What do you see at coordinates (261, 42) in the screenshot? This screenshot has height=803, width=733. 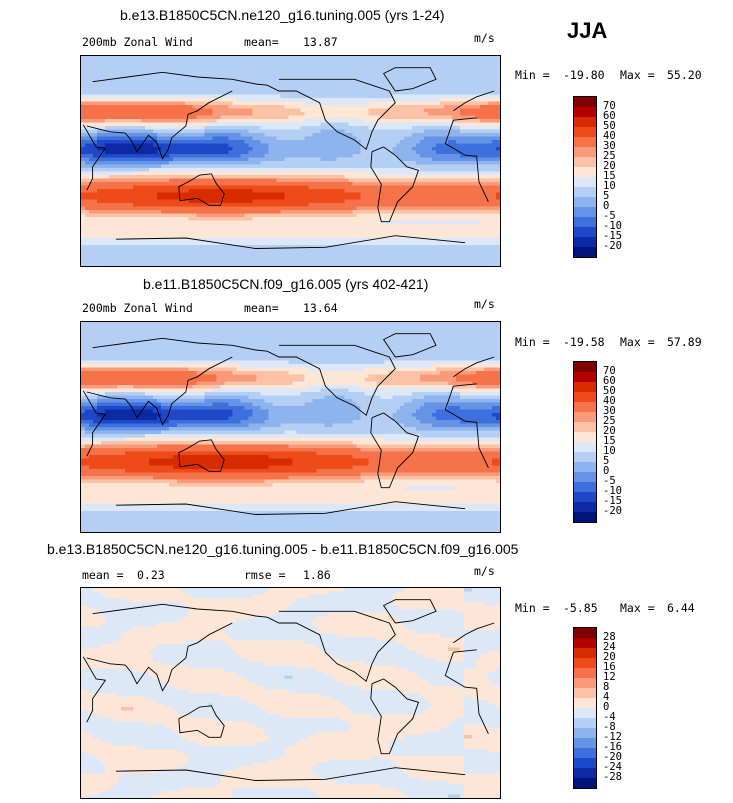 I see `panel1-mean-label: mean=` at bounding box center [261, 42].